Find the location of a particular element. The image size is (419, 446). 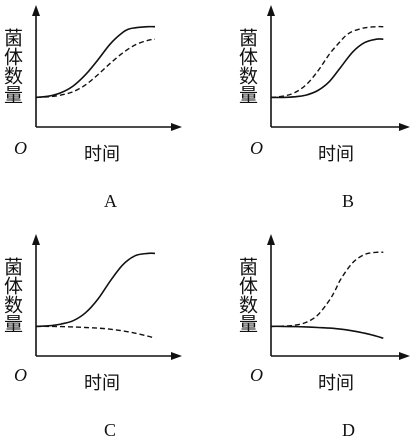

panel-label: D is located at coordinates (348, 430).